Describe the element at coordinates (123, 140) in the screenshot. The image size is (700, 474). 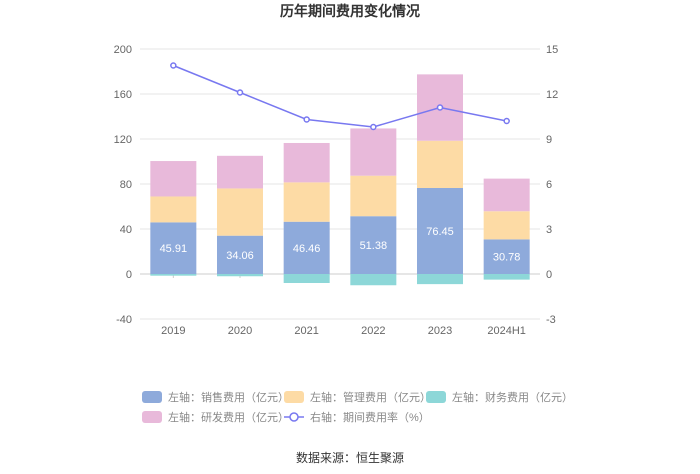
I see `left-tick-label: 120` at that location.